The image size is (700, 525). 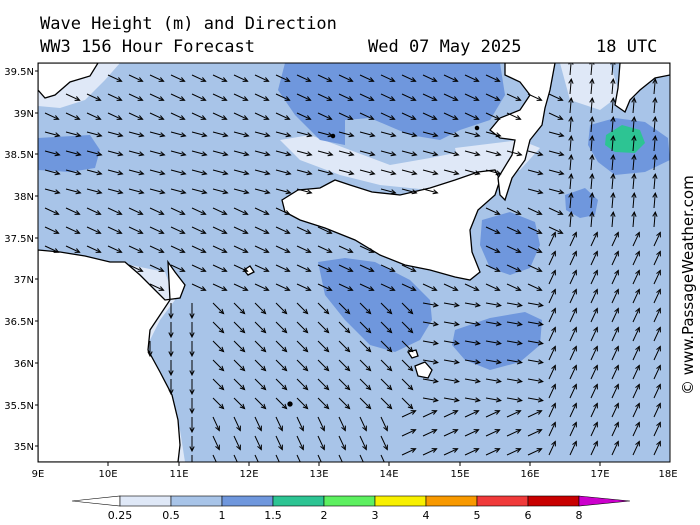 I want to click on colorbar-segment, so click(x=451, y=501).